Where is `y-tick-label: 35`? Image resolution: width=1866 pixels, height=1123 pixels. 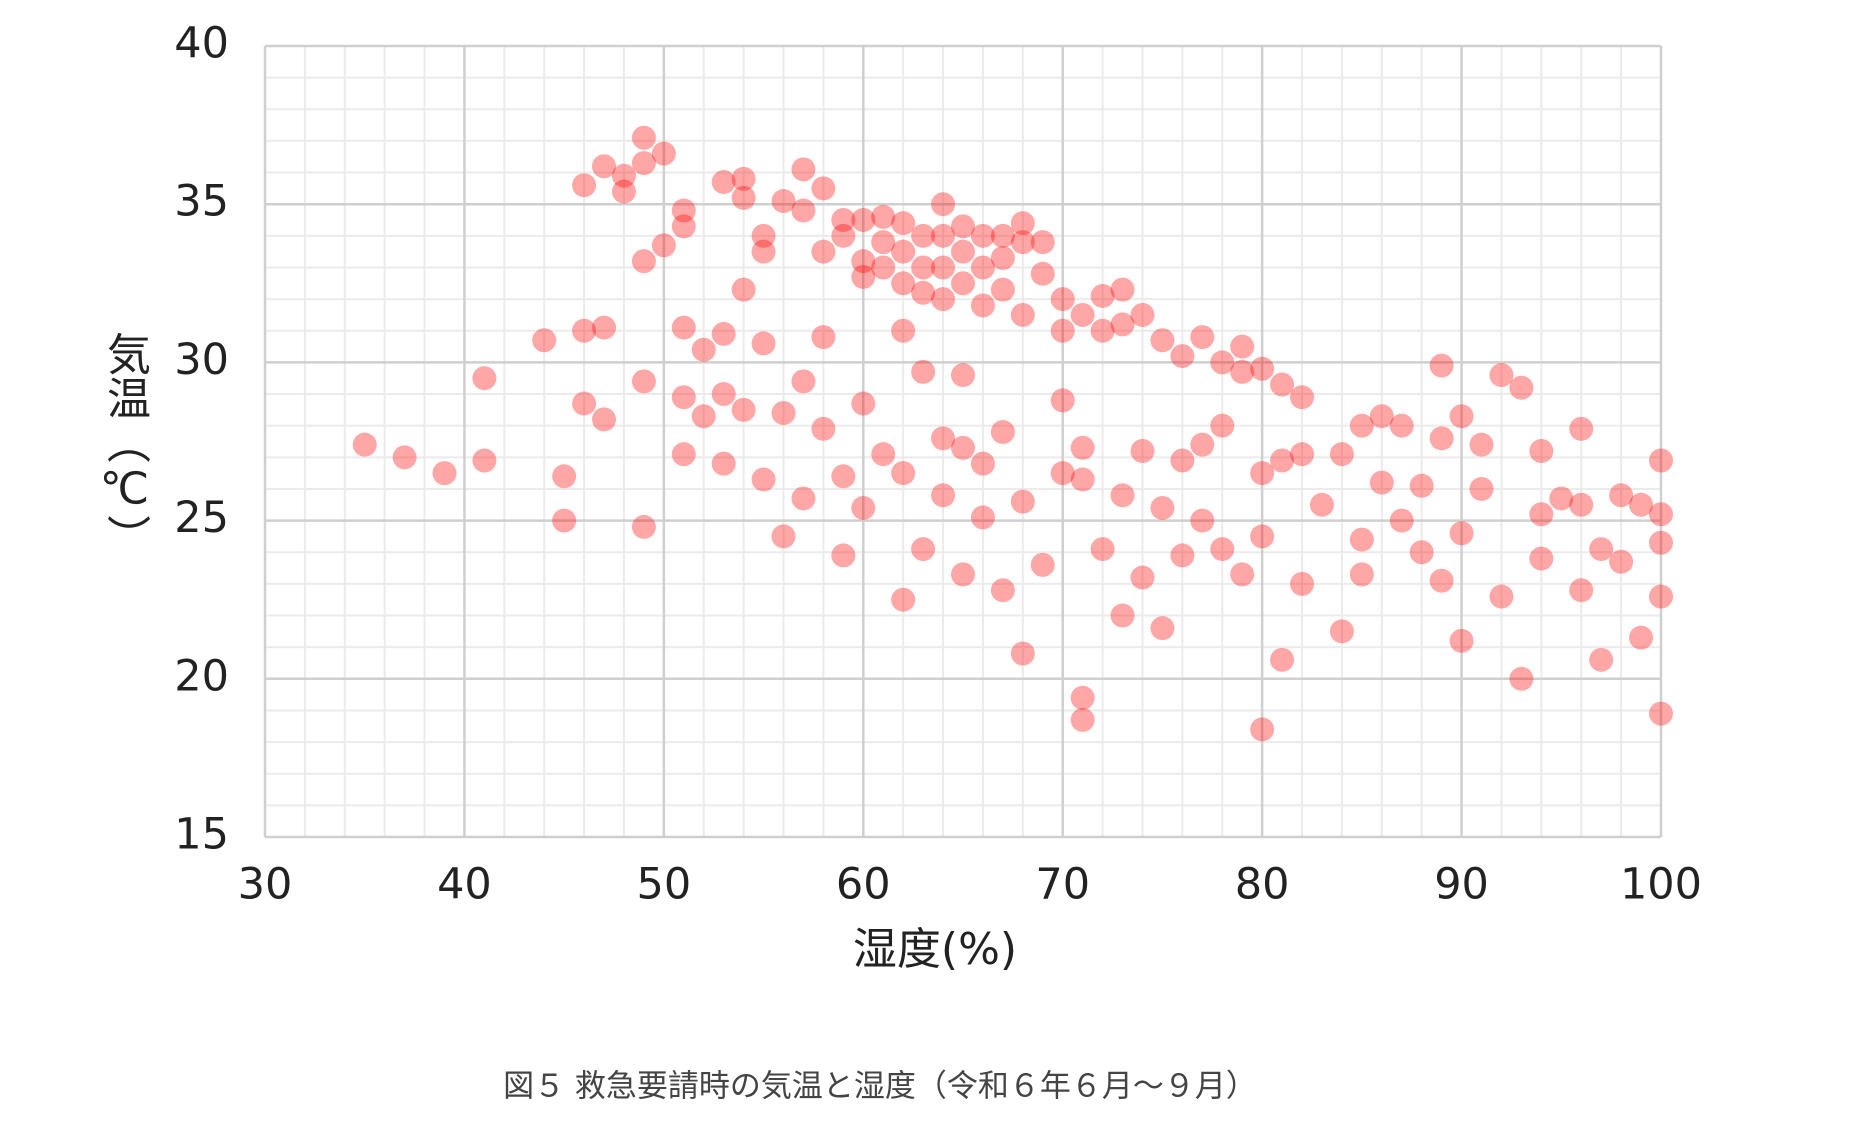 y-tick-label: 35 is located at coordinates (201, 202).